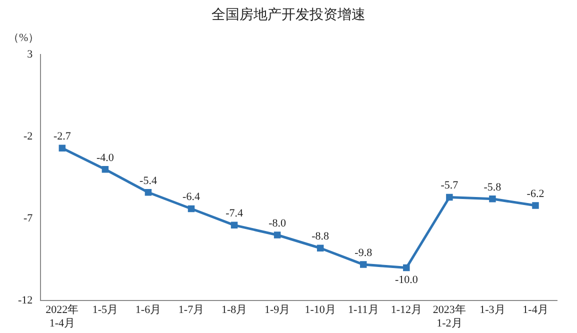 The image size is (577, 333). Describe the element at coordinates (321, 236) in the screenshot. I see `data-label: -8.8` at that location.